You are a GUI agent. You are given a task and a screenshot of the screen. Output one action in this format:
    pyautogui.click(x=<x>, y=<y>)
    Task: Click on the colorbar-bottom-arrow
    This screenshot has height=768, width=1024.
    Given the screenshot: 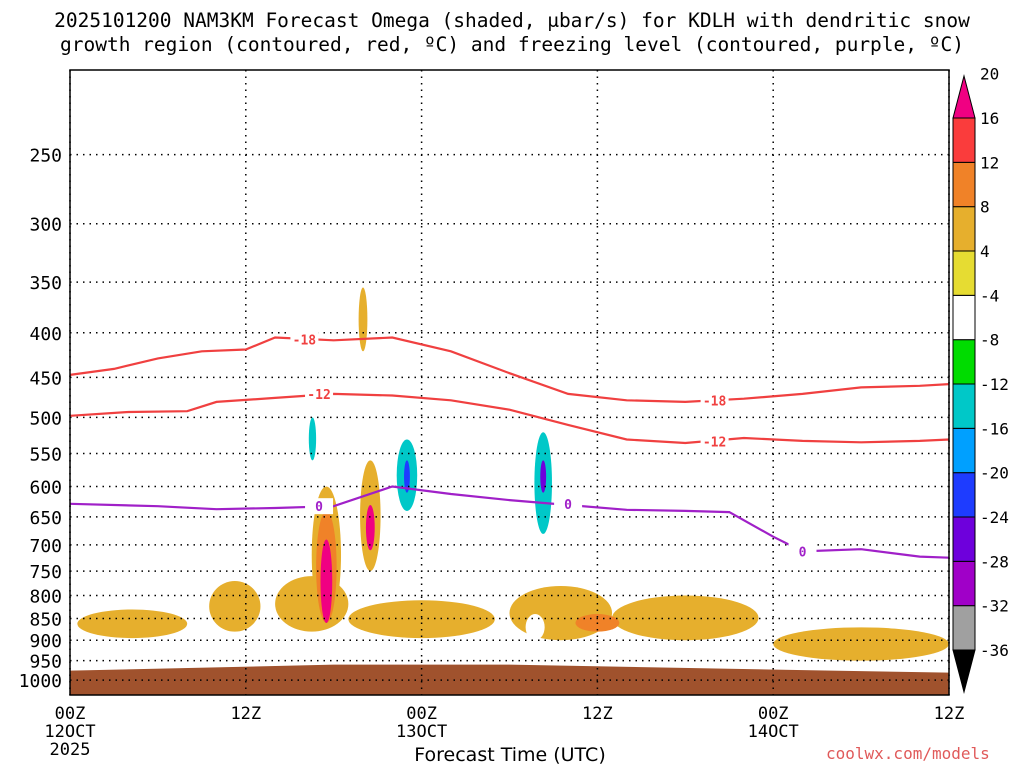 What is the action you would take?
    pyautogui.click(x=964, y=671)
    